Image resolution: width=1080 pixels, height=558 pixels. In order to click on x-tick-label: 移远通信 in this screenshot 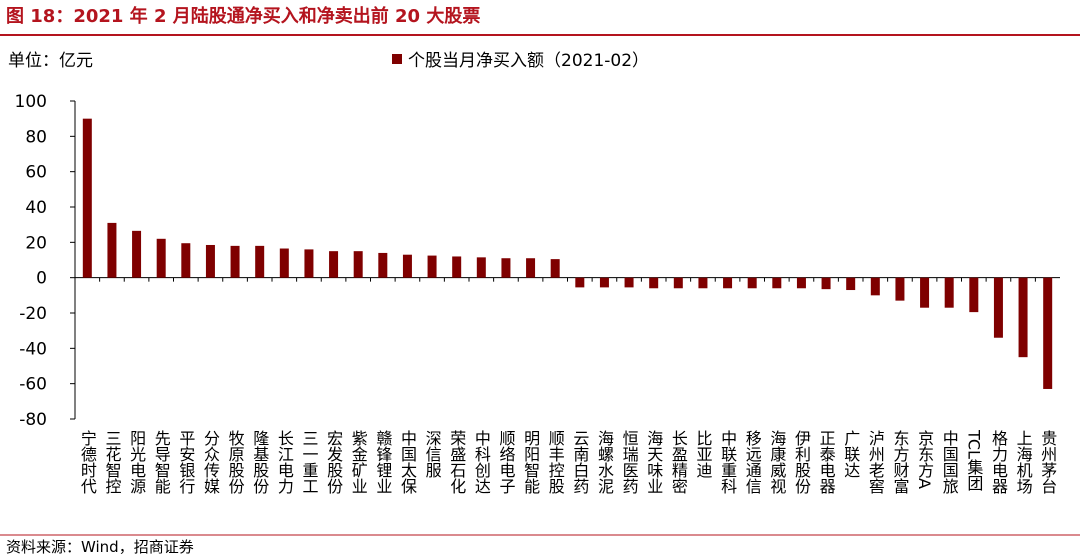, I will do `click(752, 462)`.